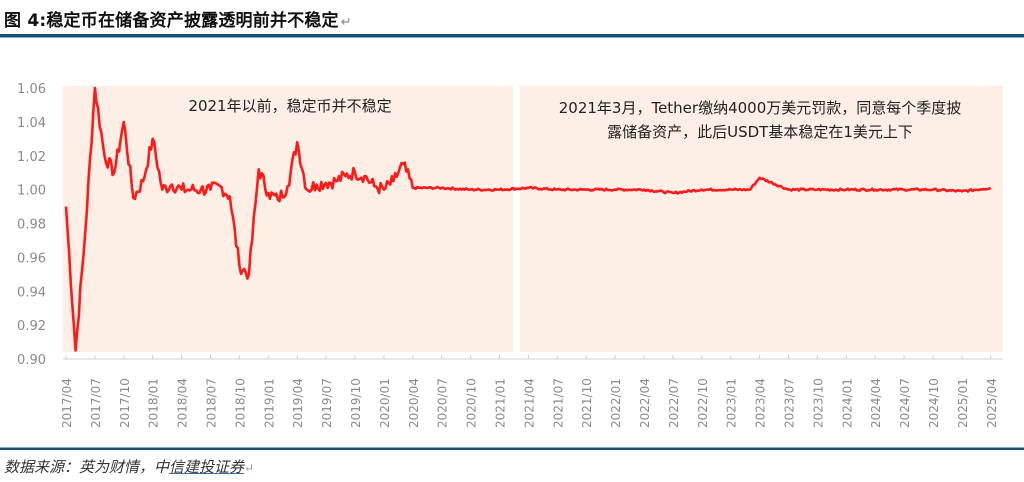  I want to click on y-tick-label: 0.98, so click(31, 225).